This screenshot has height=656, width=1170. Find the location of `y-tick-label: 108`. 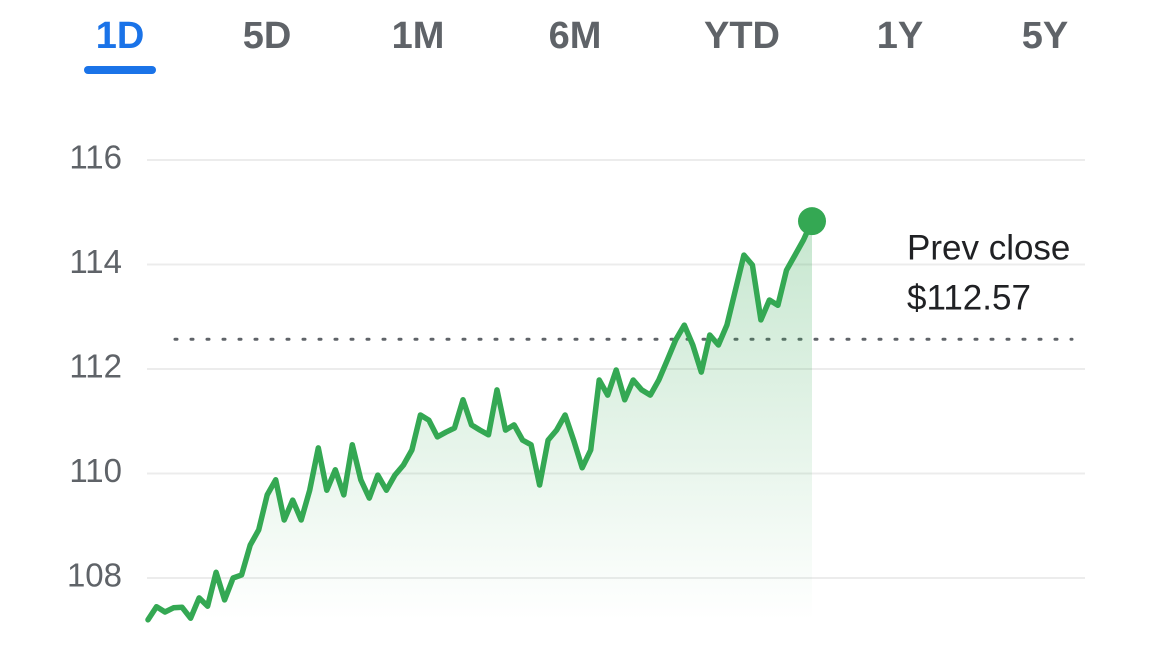

y-tick-label: 108 is located at coordinates (94, 575).